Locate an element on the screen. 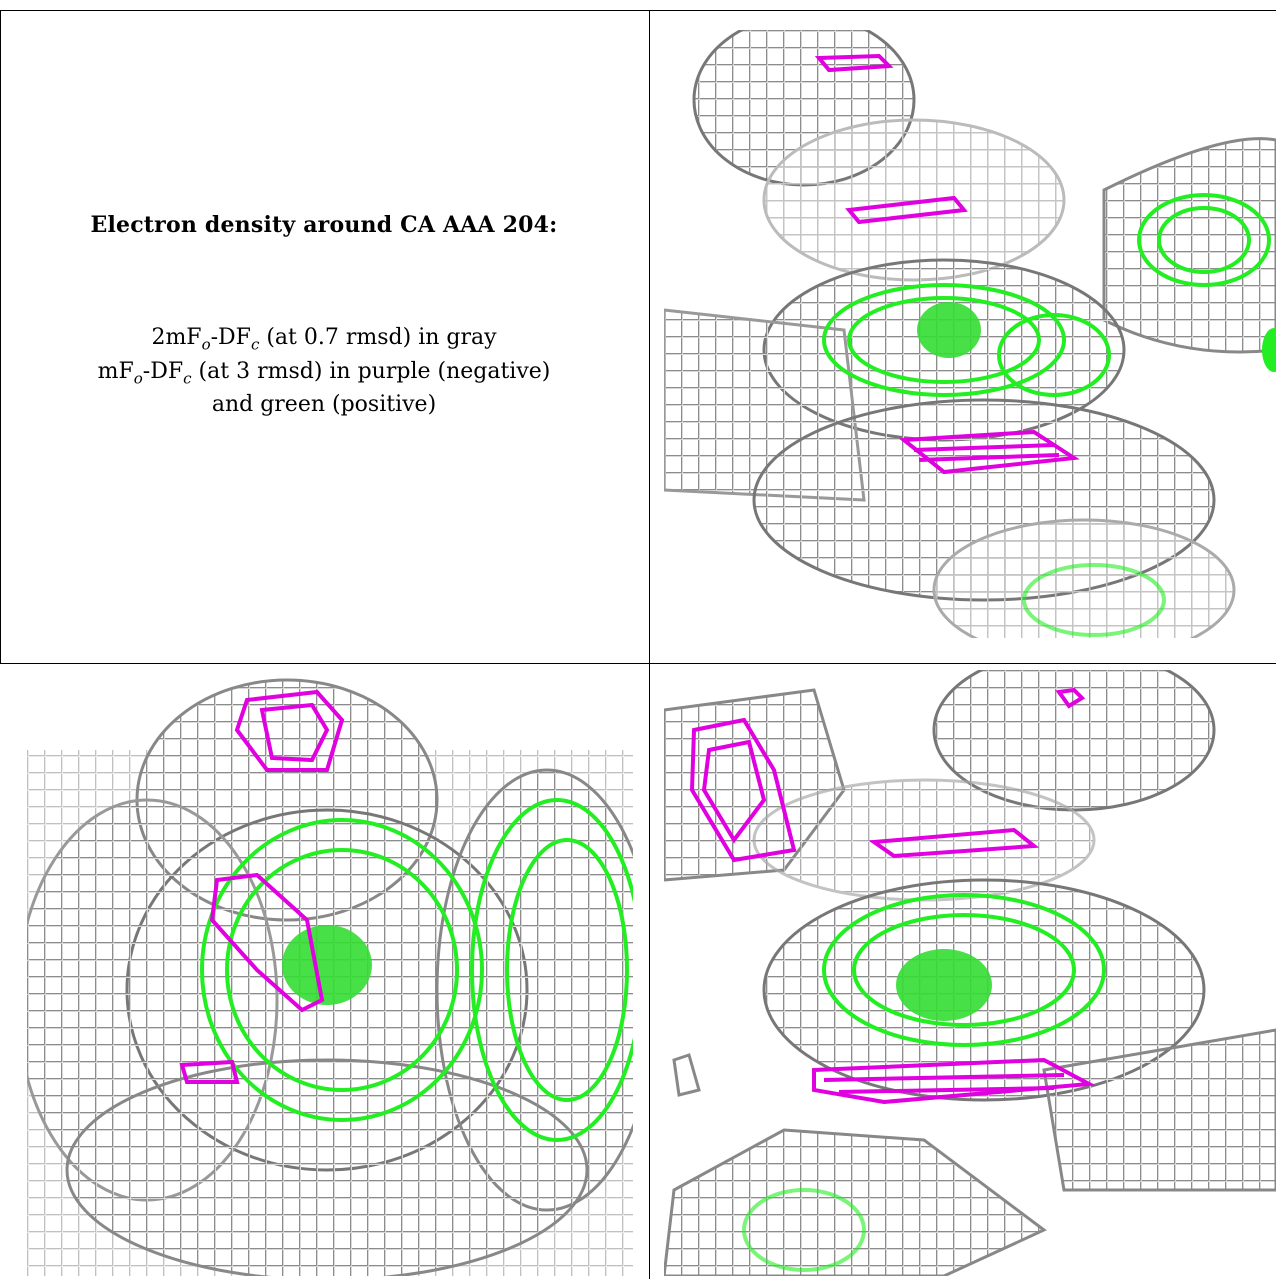 This screenshot has width=1276, height=1279. line2-sub1: o is located at coordinates (138, 378).